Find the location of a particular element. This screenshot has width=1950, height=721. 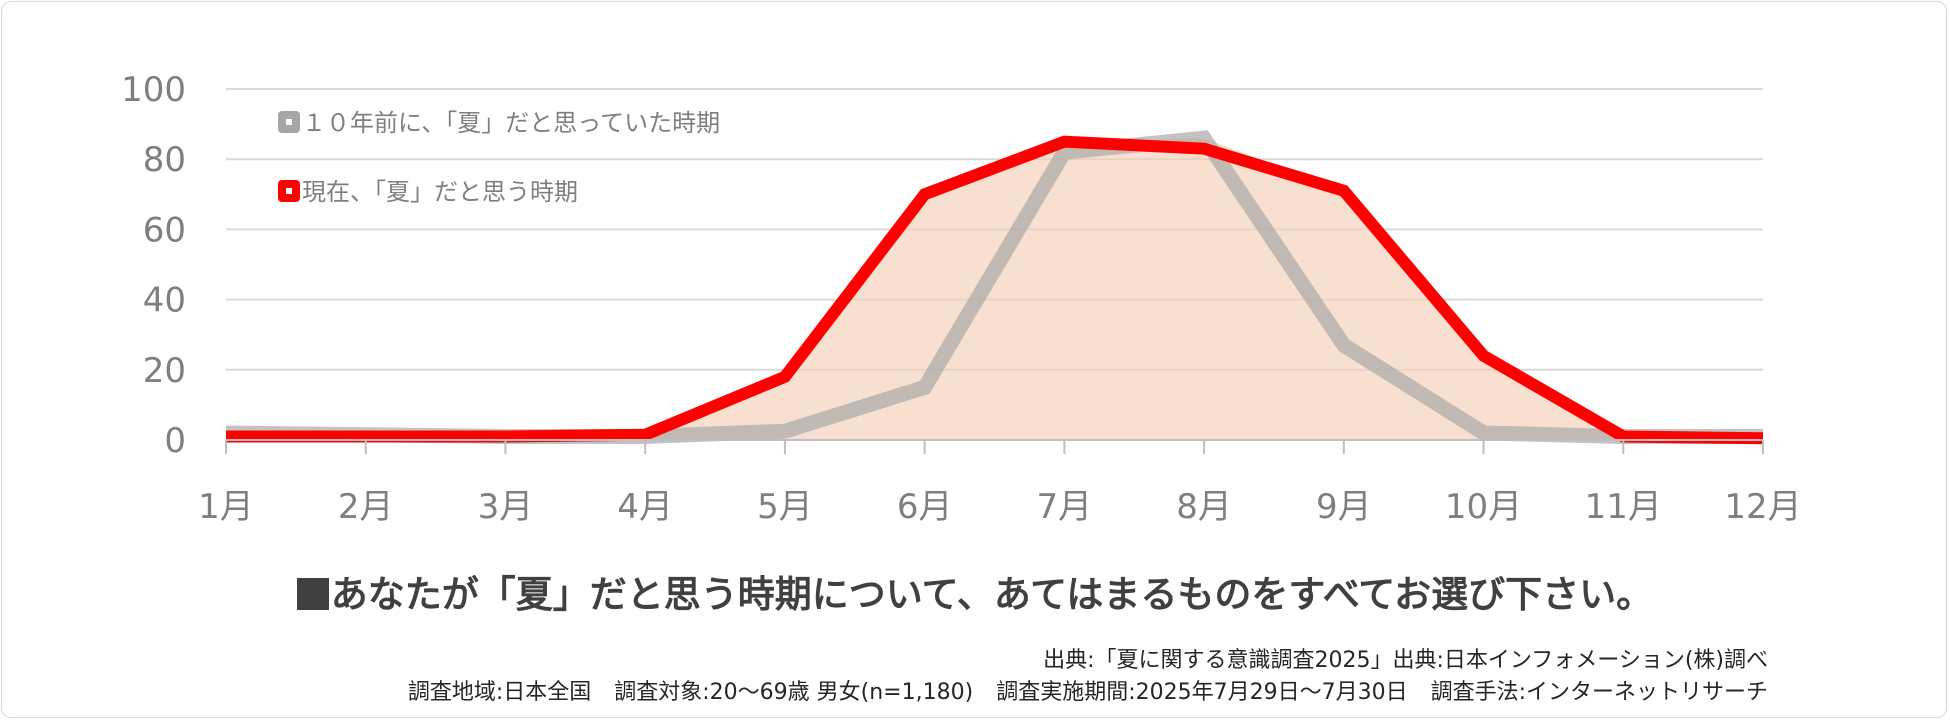

survey-period: 調査実施期間:2025年7月29日～7月30日 is located at coordinates (1202, 692).